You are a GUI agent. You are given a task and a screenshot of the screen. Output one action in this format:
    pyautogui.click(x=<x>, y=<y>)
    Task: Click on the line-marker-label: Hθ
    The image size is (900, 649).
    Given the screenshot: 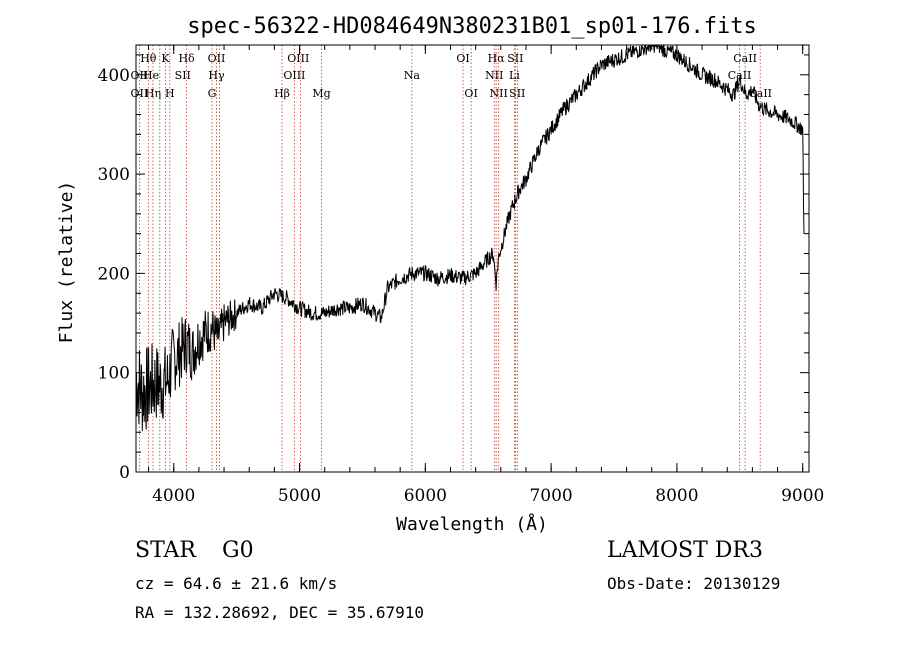 What is the action you would take?
    pyautogui.click(x=148, y=58)
    